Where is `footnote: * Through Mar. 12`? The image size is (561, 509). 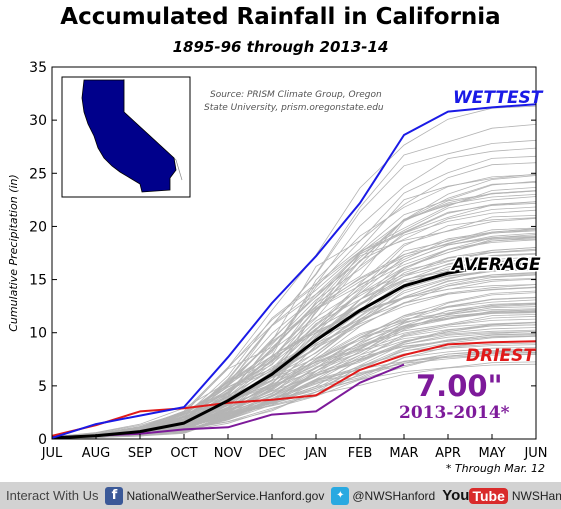
footnote: * Through Mar. 12 is located at coordinates (495, 468).